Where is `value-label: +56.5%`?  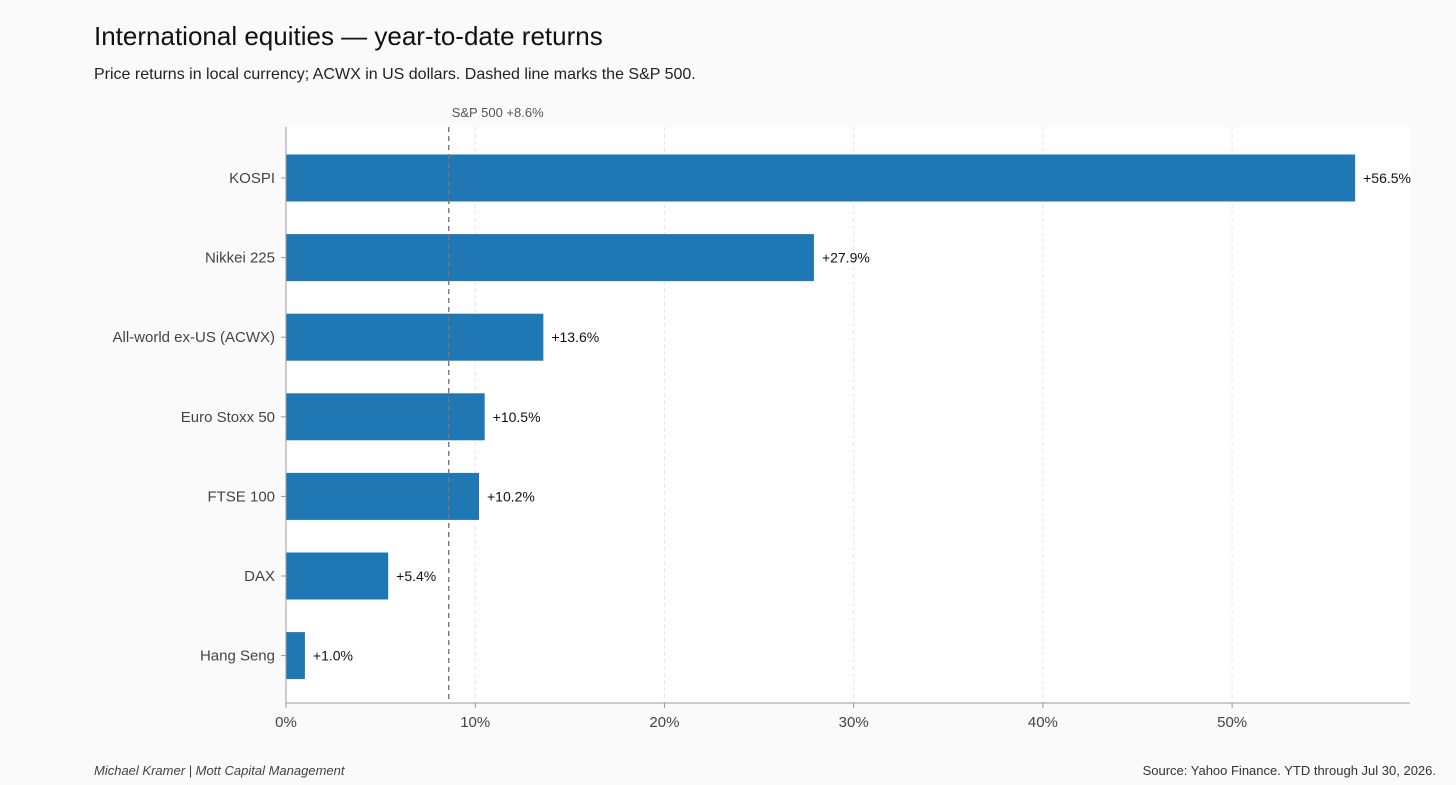
value-label: +56.5% is located at coordinates (1387, 178).